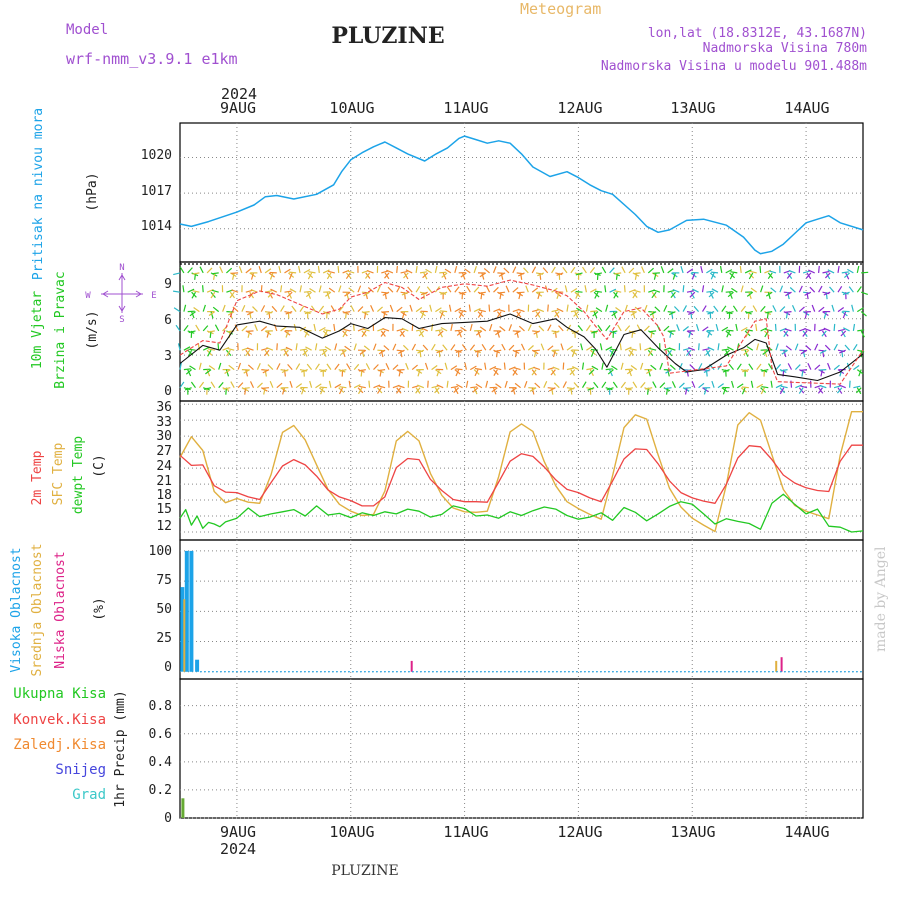  Describe the element at coordinates (197, 666) in the screenshot. I see `cloud-bar` at that location.